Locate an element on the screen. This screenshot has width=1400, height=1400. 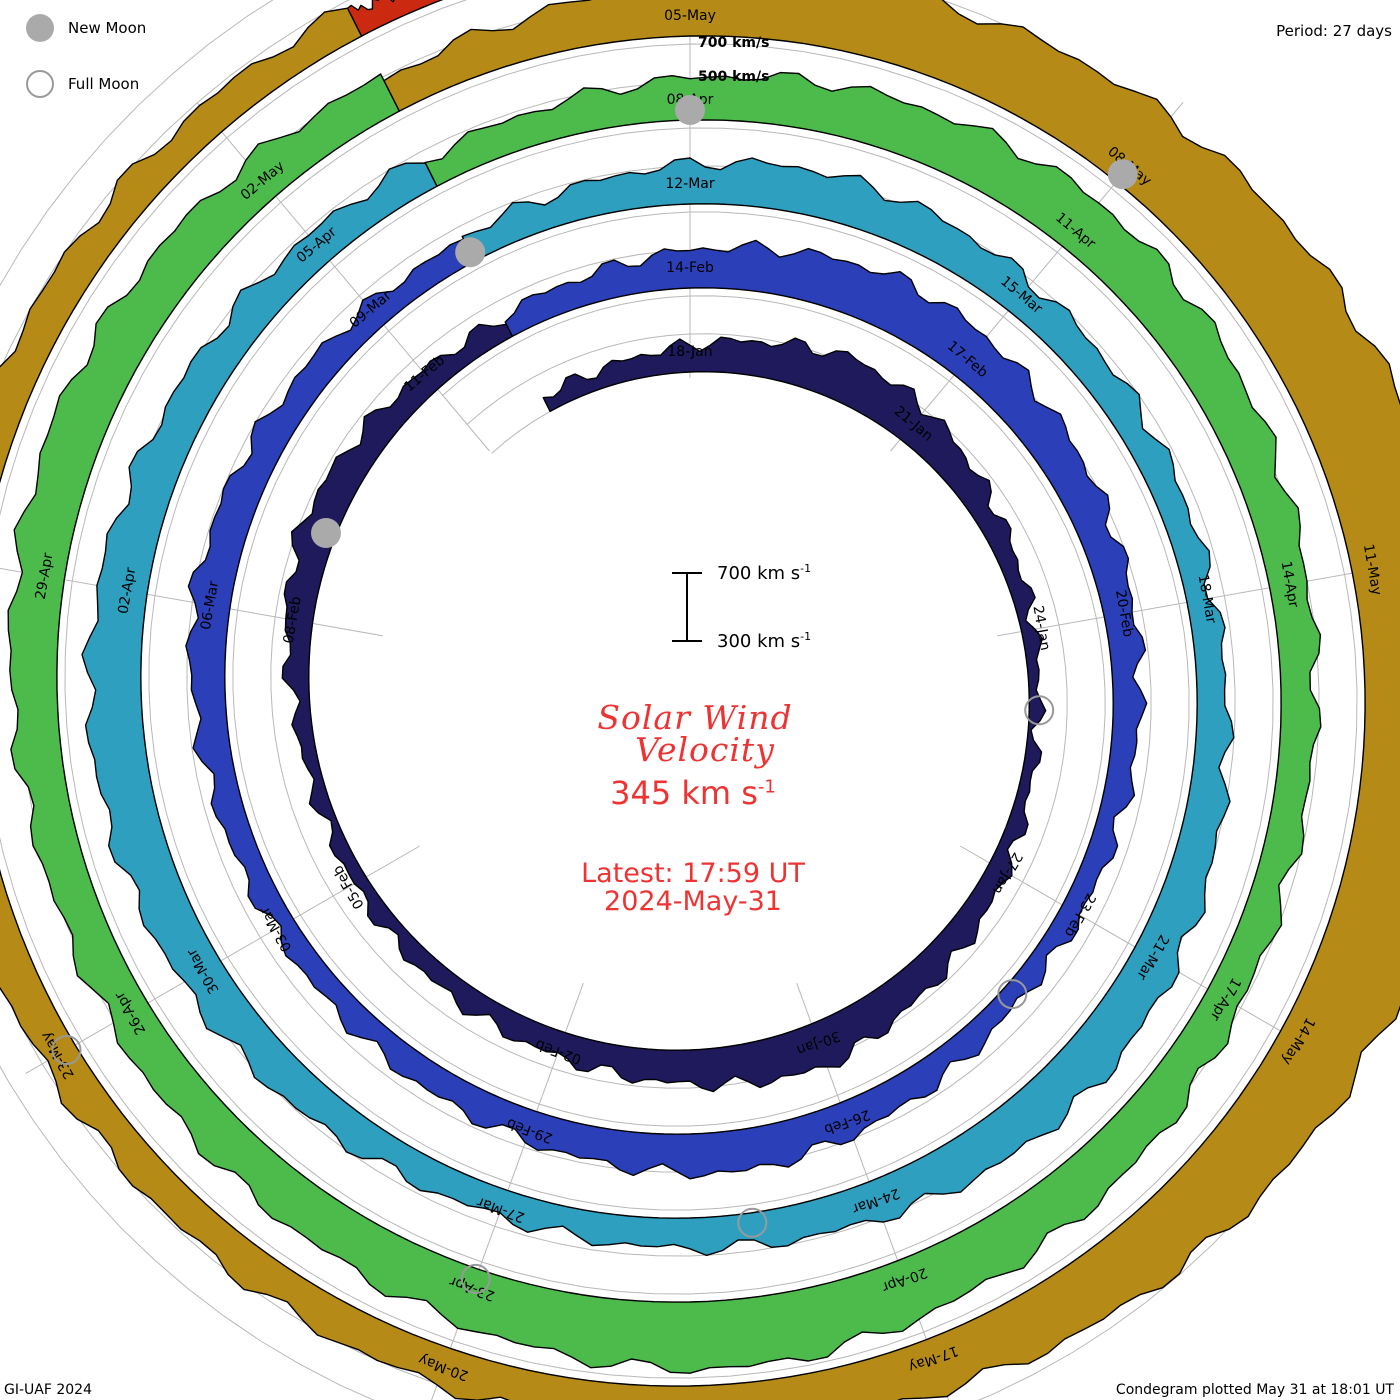
legend-new-moon: New Moon is located at coordinates (86, 28).